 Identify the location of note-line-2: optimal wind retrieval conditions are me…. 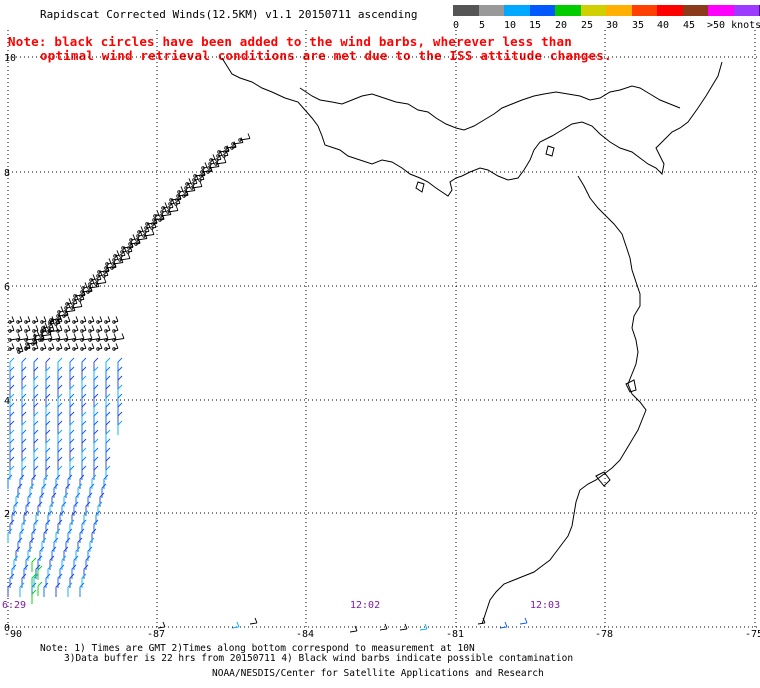
(326, 55).